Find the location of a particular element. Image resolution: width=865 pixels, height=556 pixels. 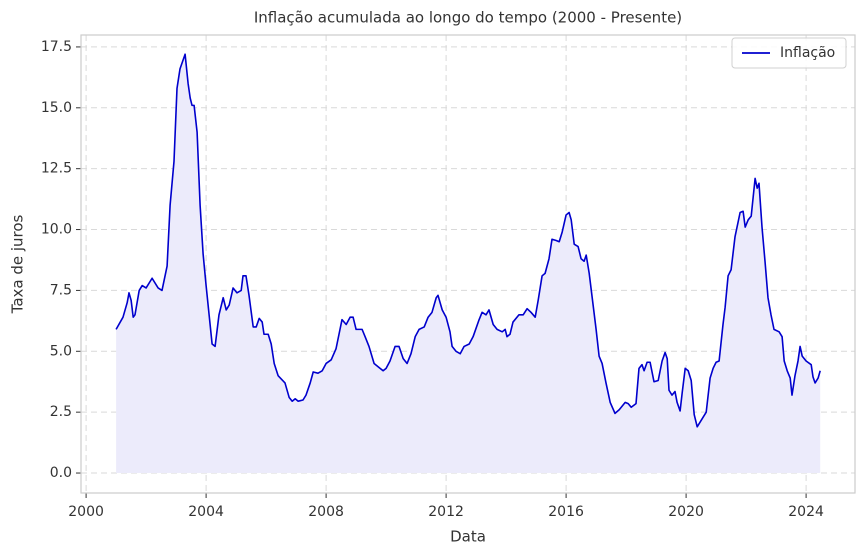

y-tick-label: 10.0 is located at coordinates (56, 230).